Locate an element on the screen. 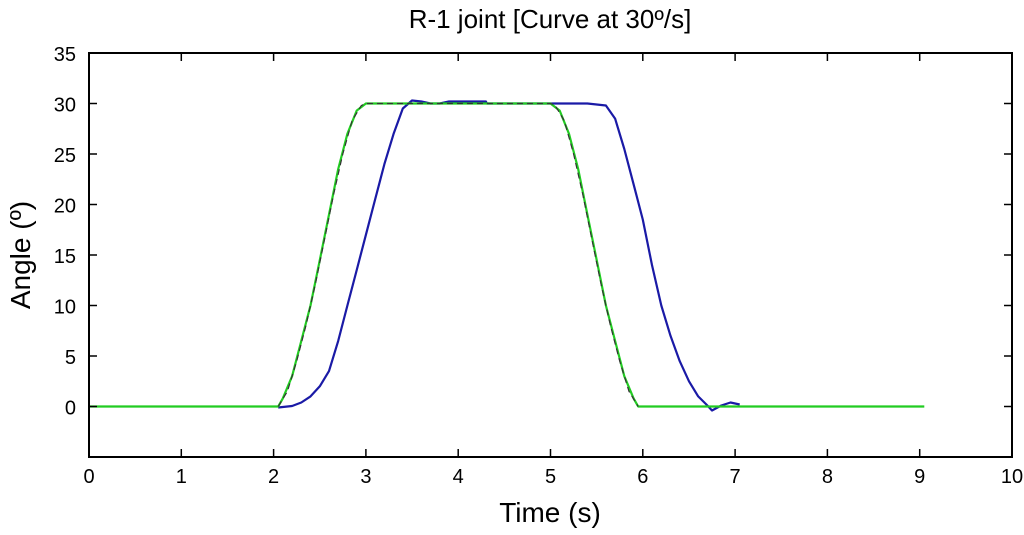  x-tick-label: 8 is located at coordinates (827, 477).